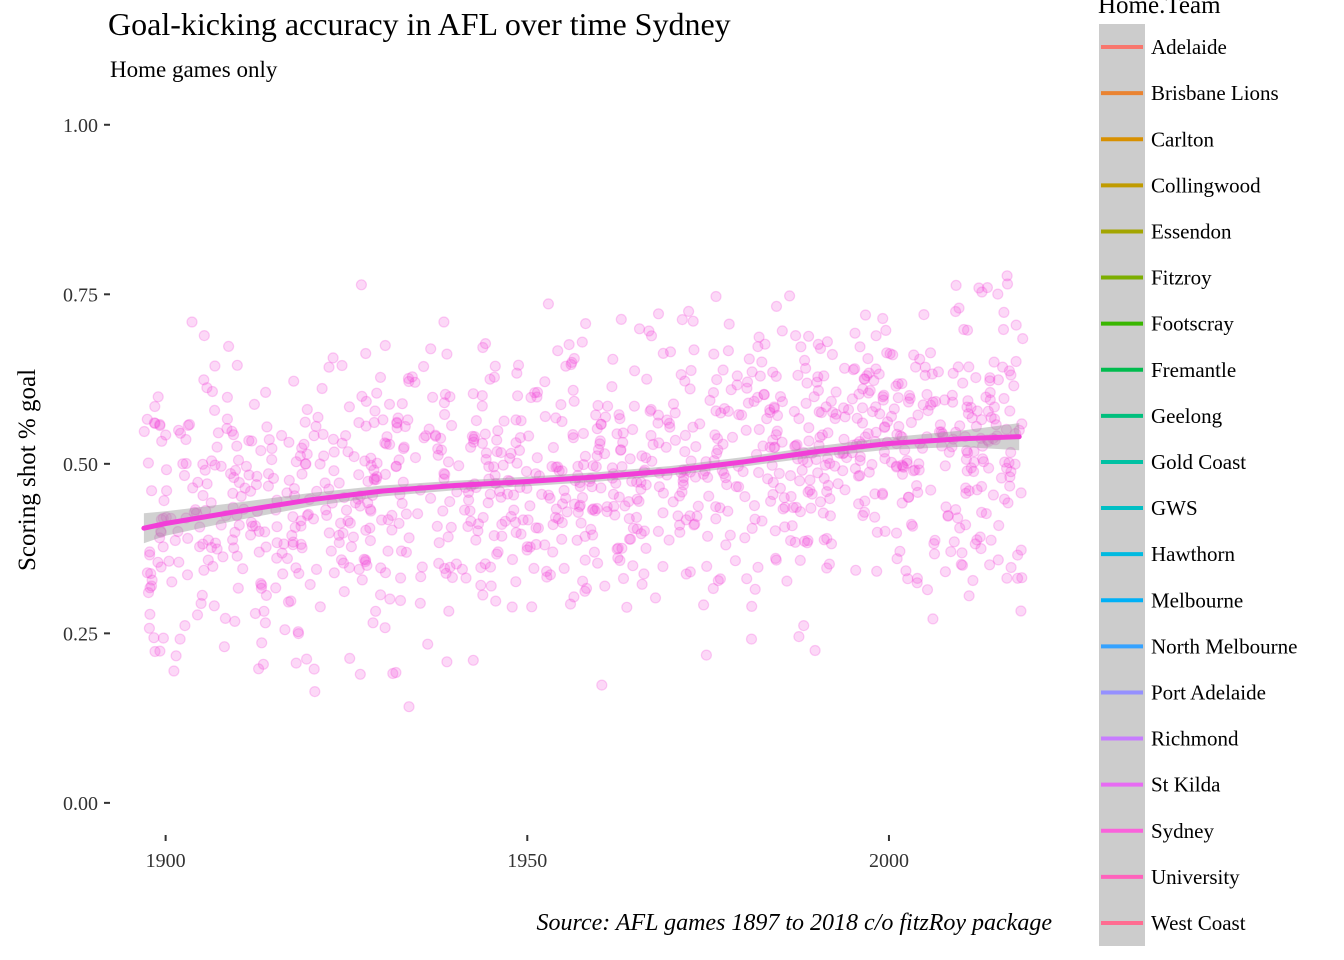  Describe the element at coordinates (27, 470) in the screenshot. I see `y-axis-title: Scoring shot % goal` at that location.